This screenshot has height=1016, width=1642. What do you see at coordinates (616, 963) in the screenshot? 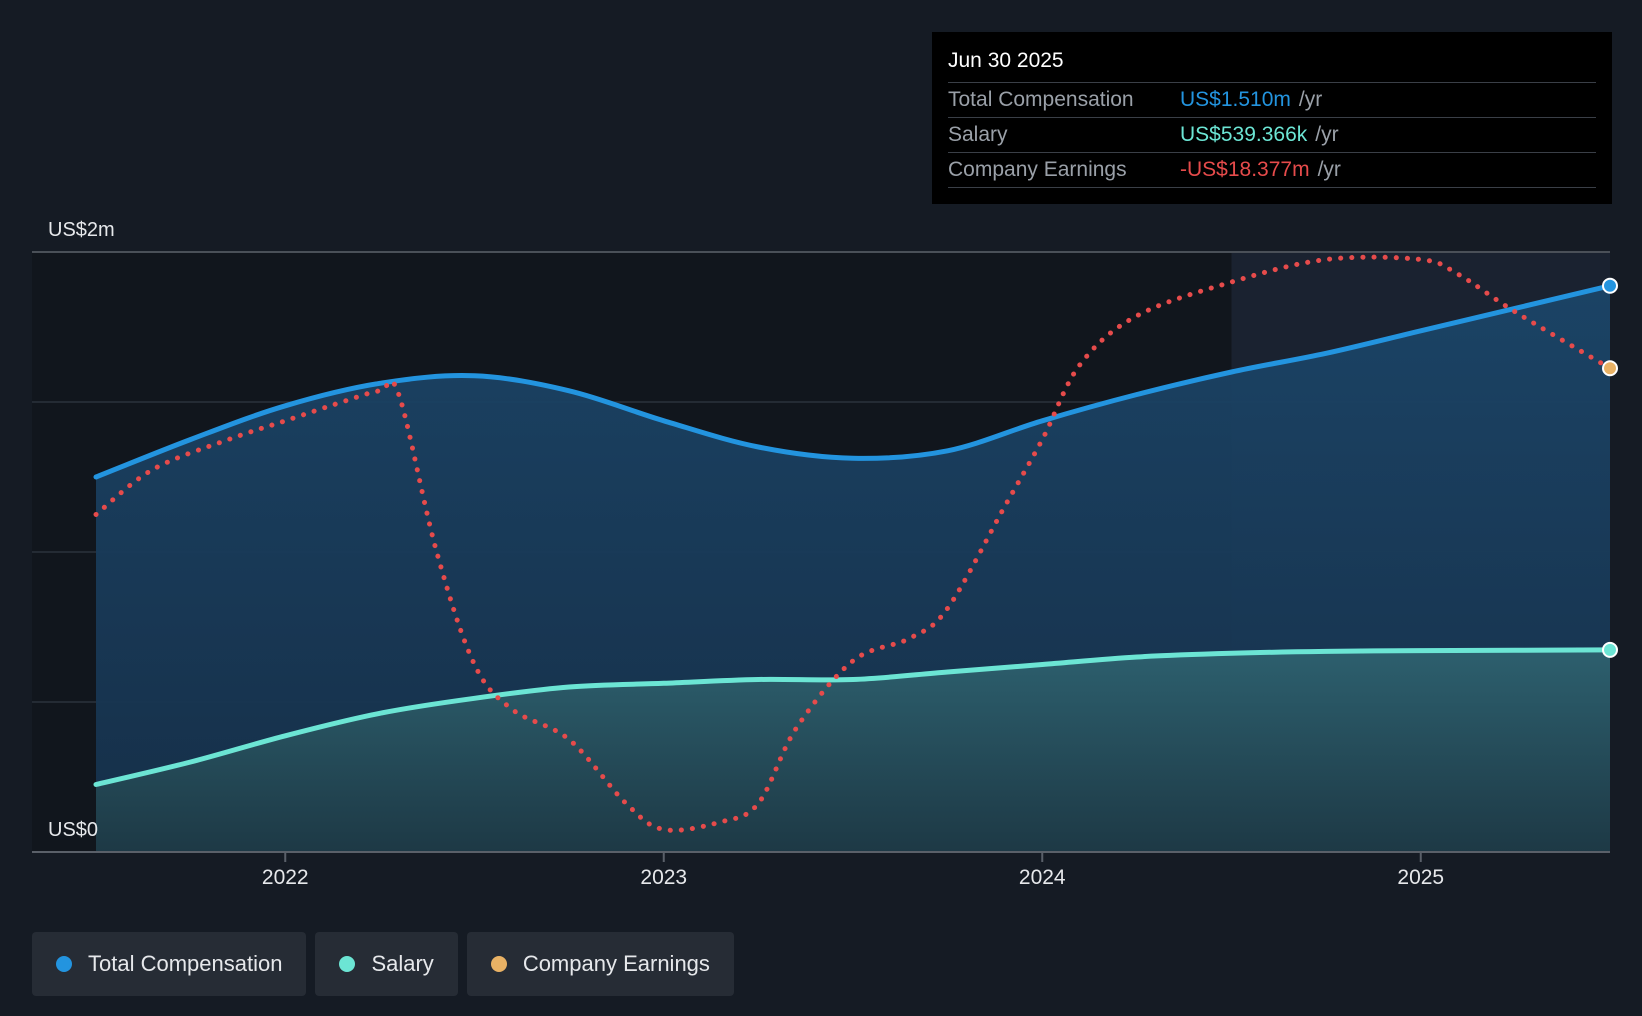
I see `legend-label: Company Earnings` at bounding box center [616, 963].